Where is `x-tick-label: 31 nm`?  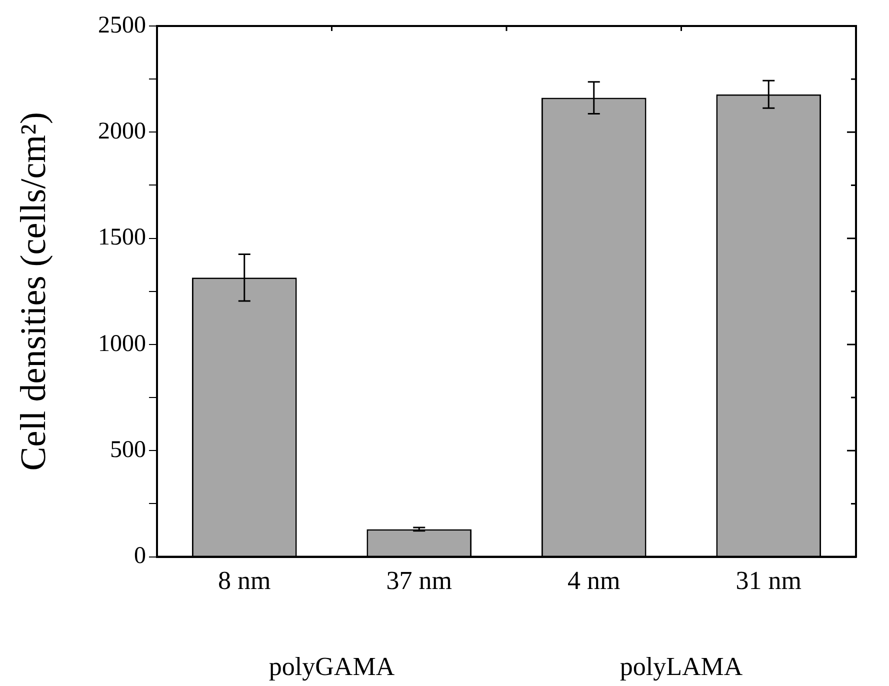
x-tick-label: 31 nm is located at coordinates (769, 581).